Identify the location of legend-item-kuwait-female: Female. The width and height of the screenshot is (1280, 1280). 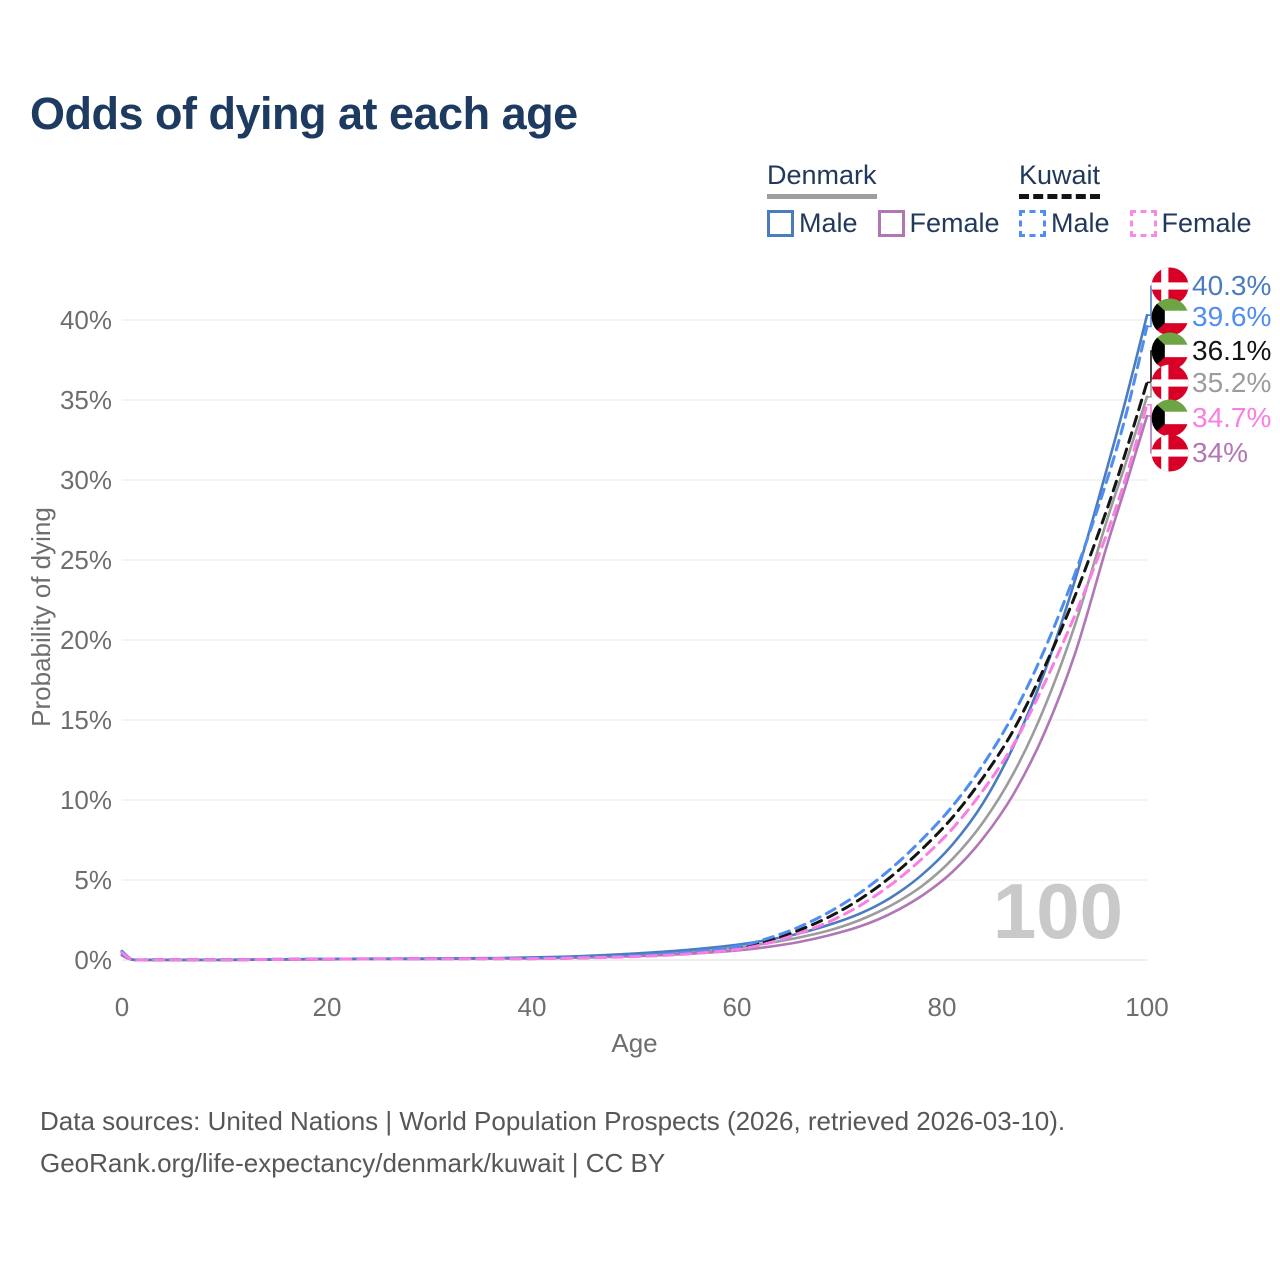
(1190, 223).